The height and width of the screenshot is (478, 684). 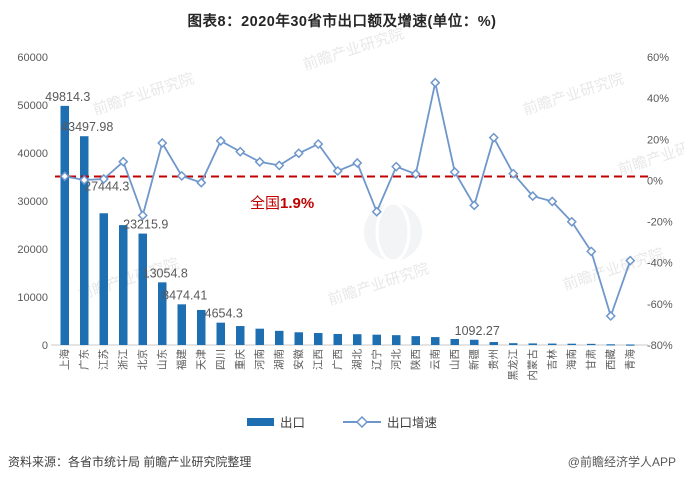 I want to click on brand-note: @前瞻经济学人APP, so click(x=621, y=462).